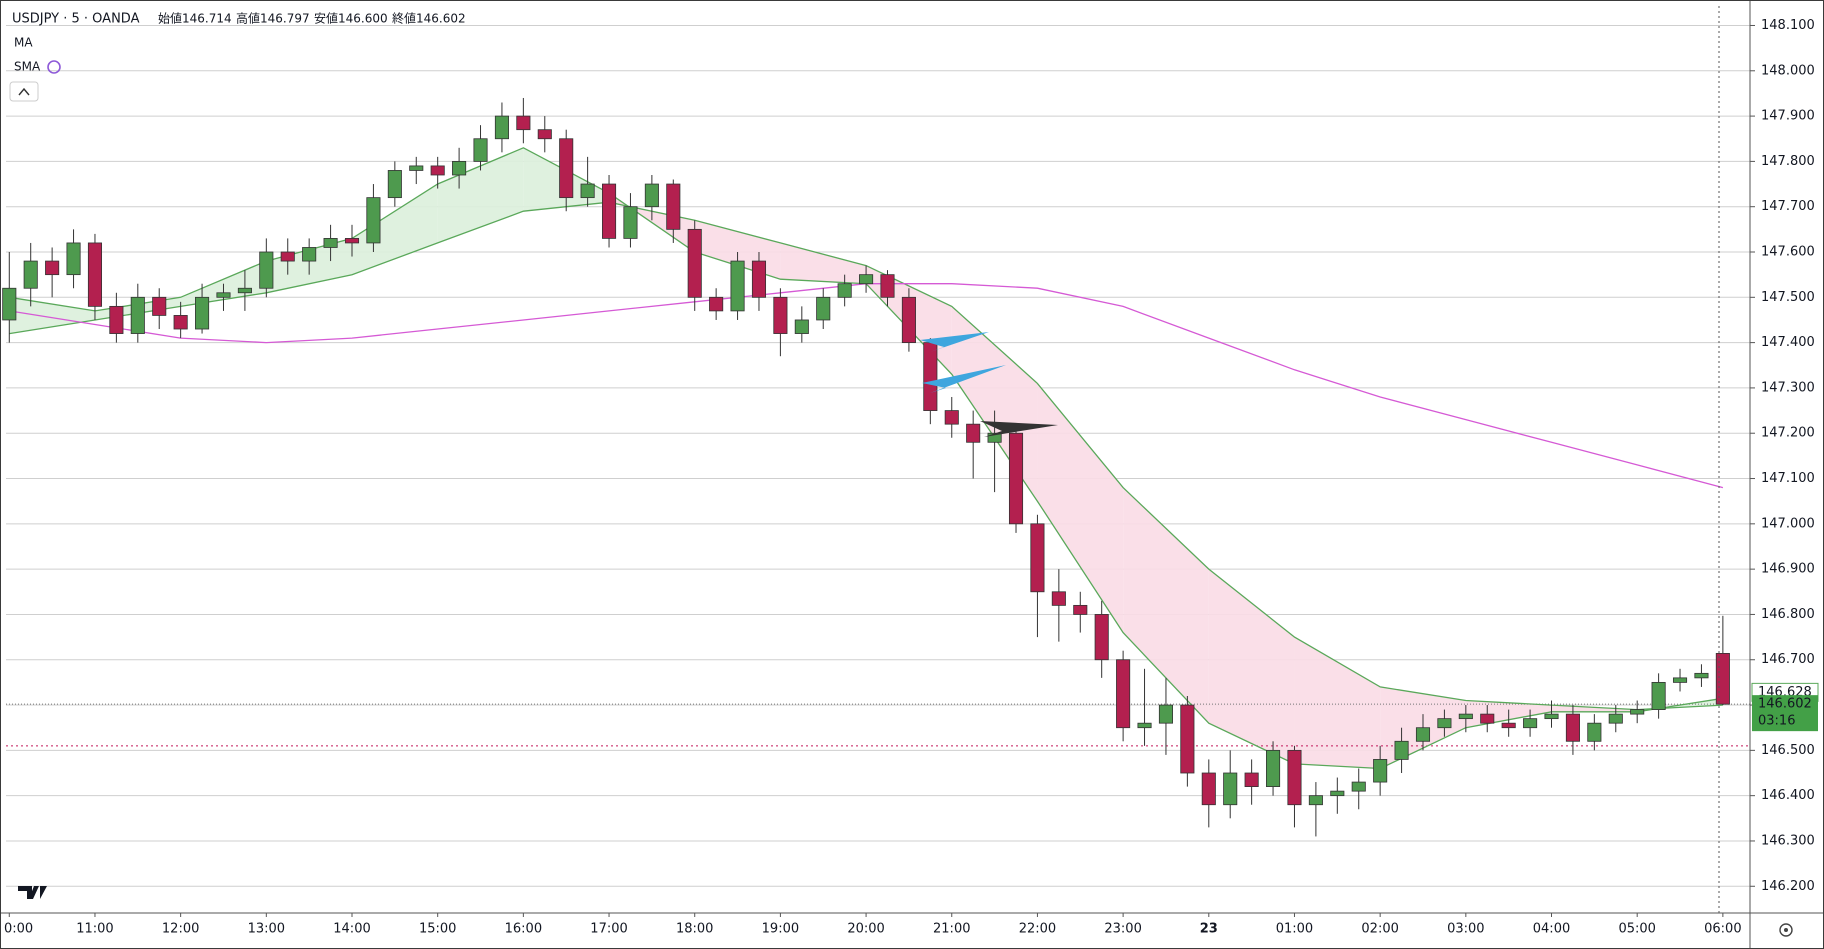 The image size is (1824, 949). What do you see at coordinates (54, 67) in the screenshot?
I see `reload-icon` at bounding box center [54, 67].